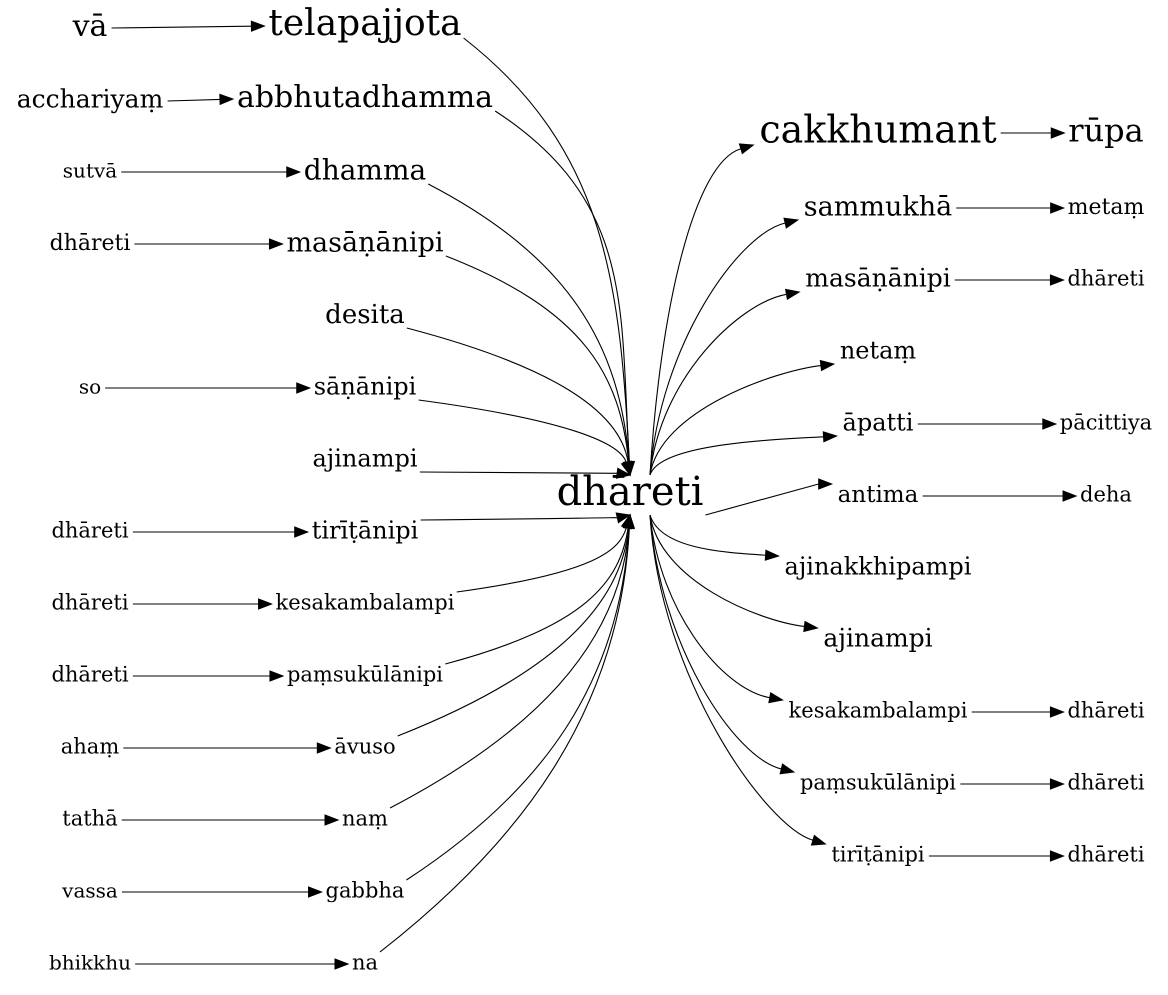 The height and width of the screenshot is (995, 1168). What do you see at coordinates (90, 26) in the screenshot?
I see `node-l1: vā` at bounding box center [90, 26].